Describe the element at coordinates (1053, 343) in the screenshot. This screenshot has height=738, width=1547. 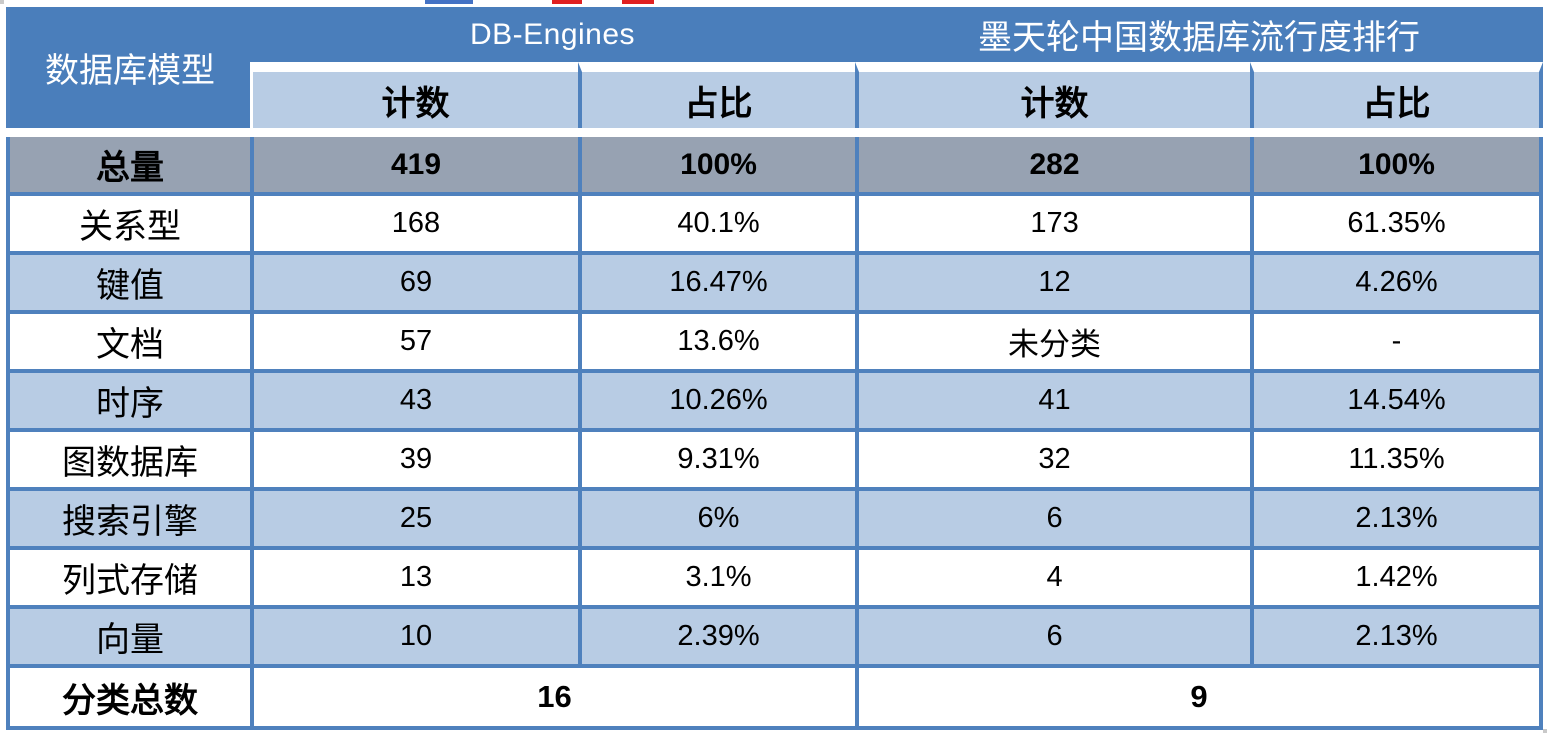
I see `mt-count-cell: 未分类` at that location.